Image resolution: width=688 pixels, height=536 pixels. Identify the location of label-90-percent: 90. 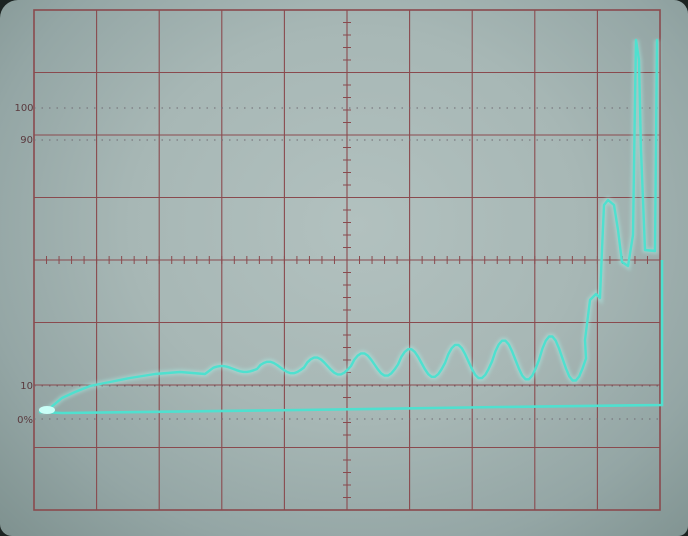
(26, 140).